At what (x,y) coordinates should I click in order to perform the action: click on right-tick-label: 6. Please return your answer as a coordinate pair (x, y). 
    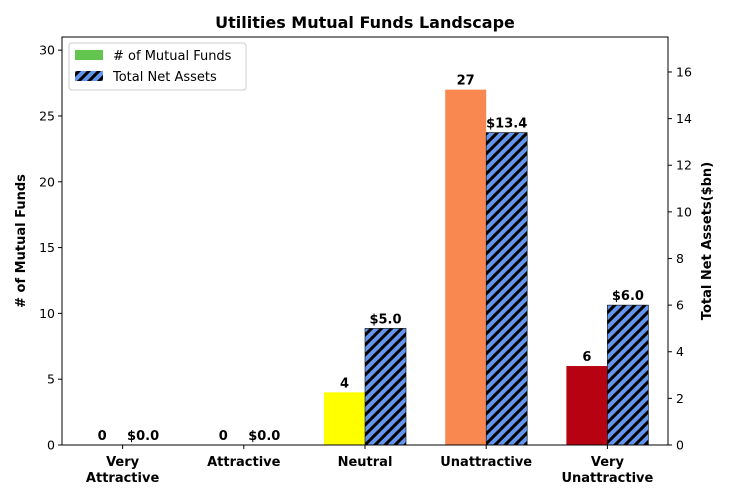
    Looking at the image, I should click on (680, 305).